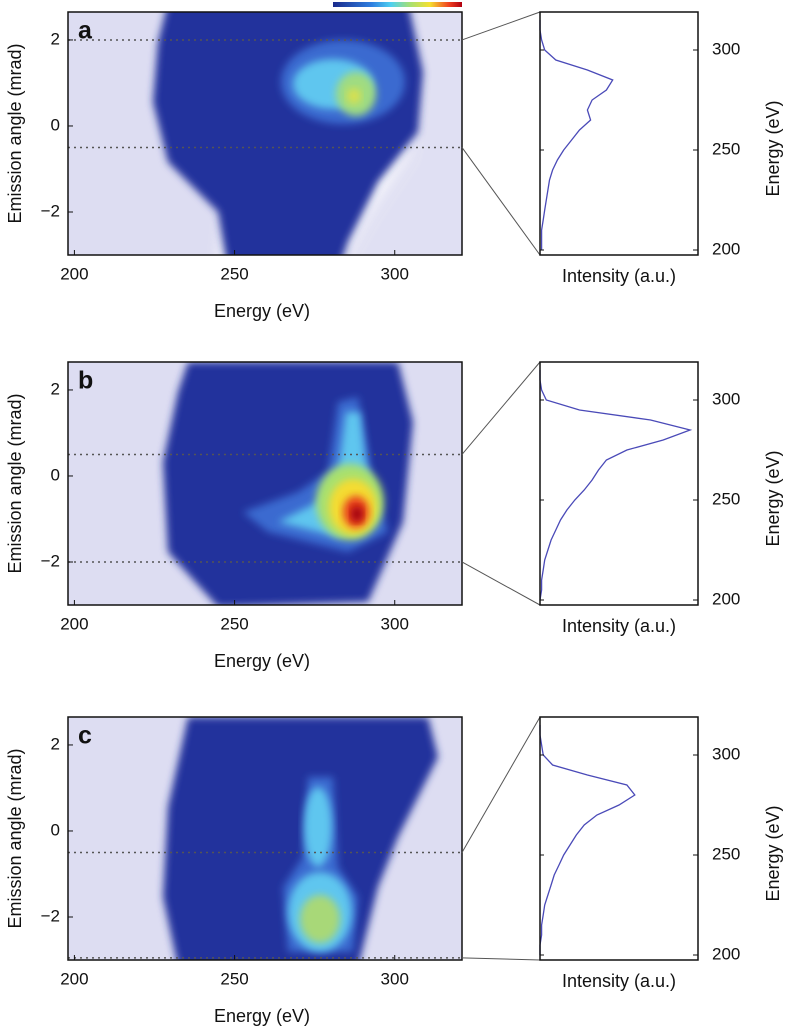 The height and width of the screenshot is (1029, 788). I want to click on panel-label: b, so click(85, 381).